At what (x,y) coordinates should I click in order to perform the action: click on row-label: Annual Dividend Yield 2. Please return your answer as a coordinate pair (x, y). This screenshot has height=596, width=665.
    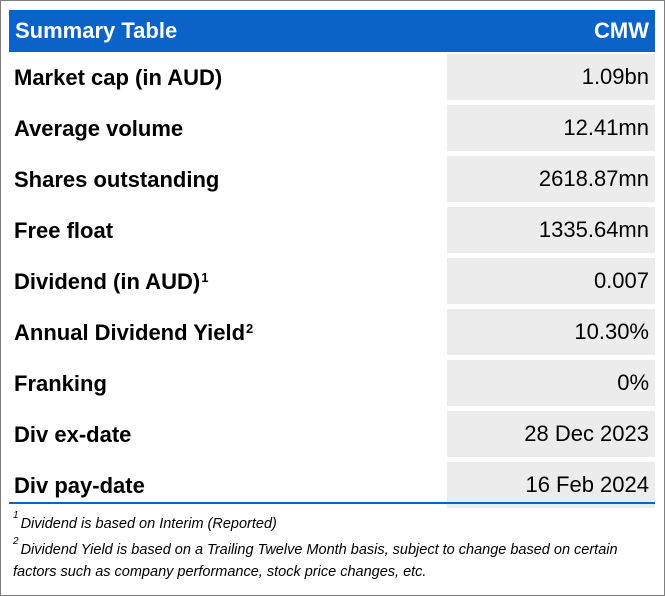
    Looking at the image, I should click on (228, 332).